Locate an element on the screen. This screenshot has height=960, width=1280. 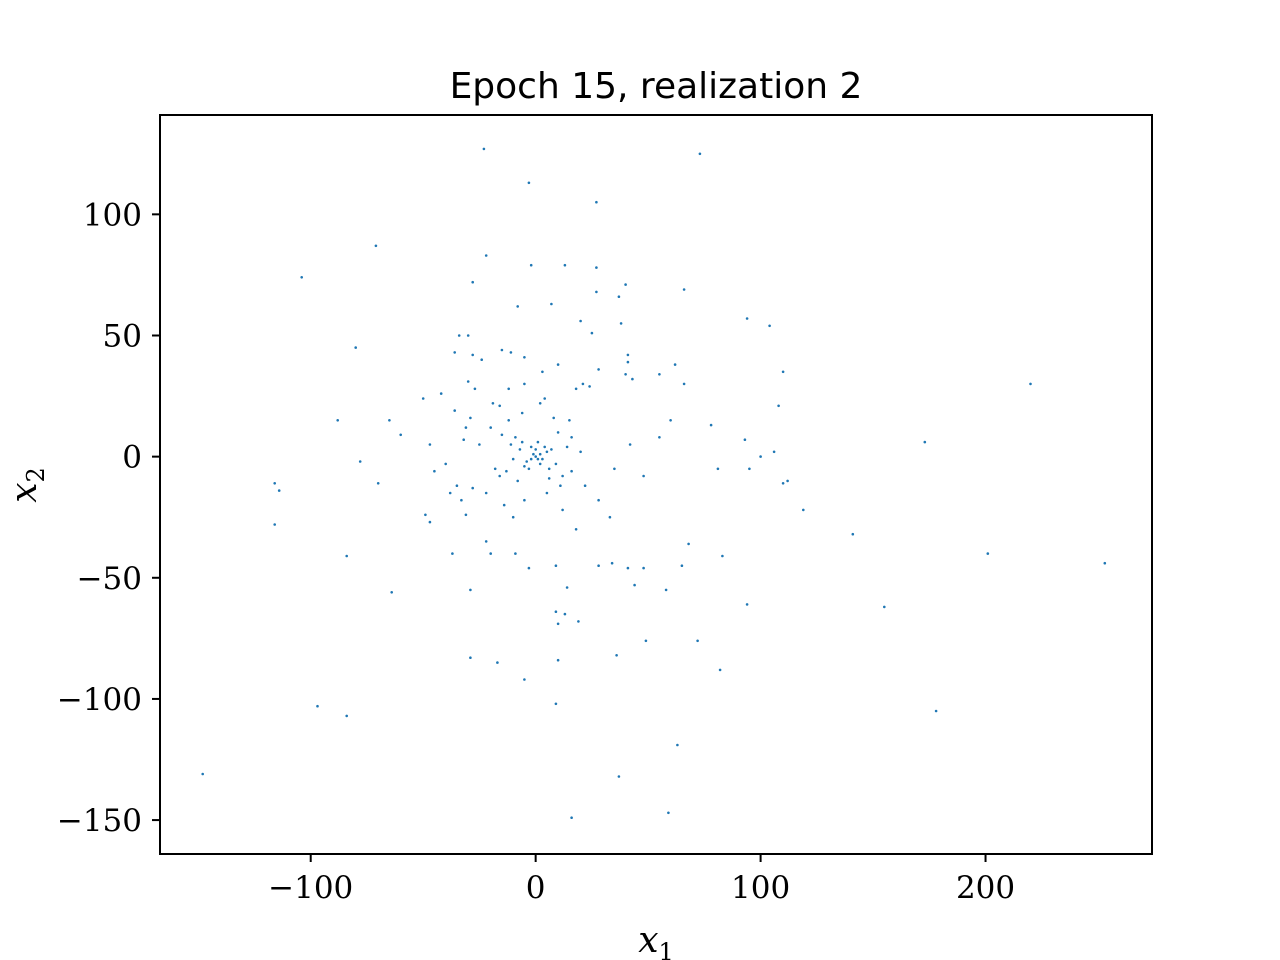
y-tick-label: −50 is located at coordinates (109, 579).